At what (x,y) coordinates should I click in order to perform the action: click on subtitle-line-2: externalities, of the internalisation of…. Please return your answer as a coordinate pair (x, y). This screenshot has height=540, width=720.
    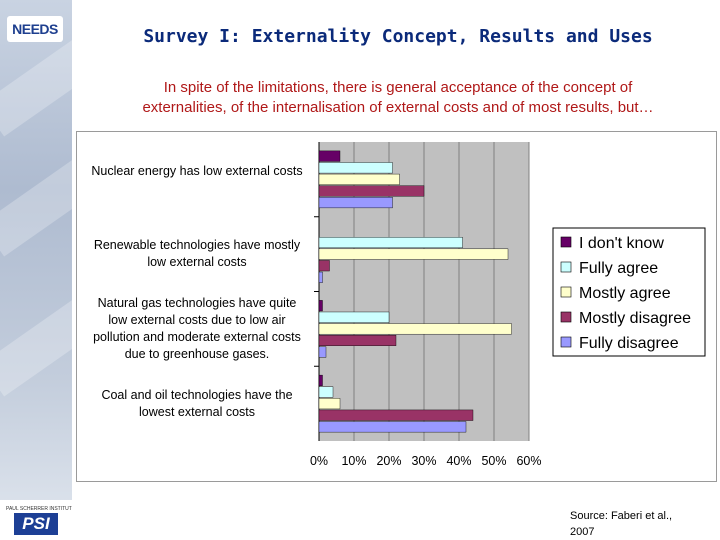
    Looking at the image, I should click on (398, 107).